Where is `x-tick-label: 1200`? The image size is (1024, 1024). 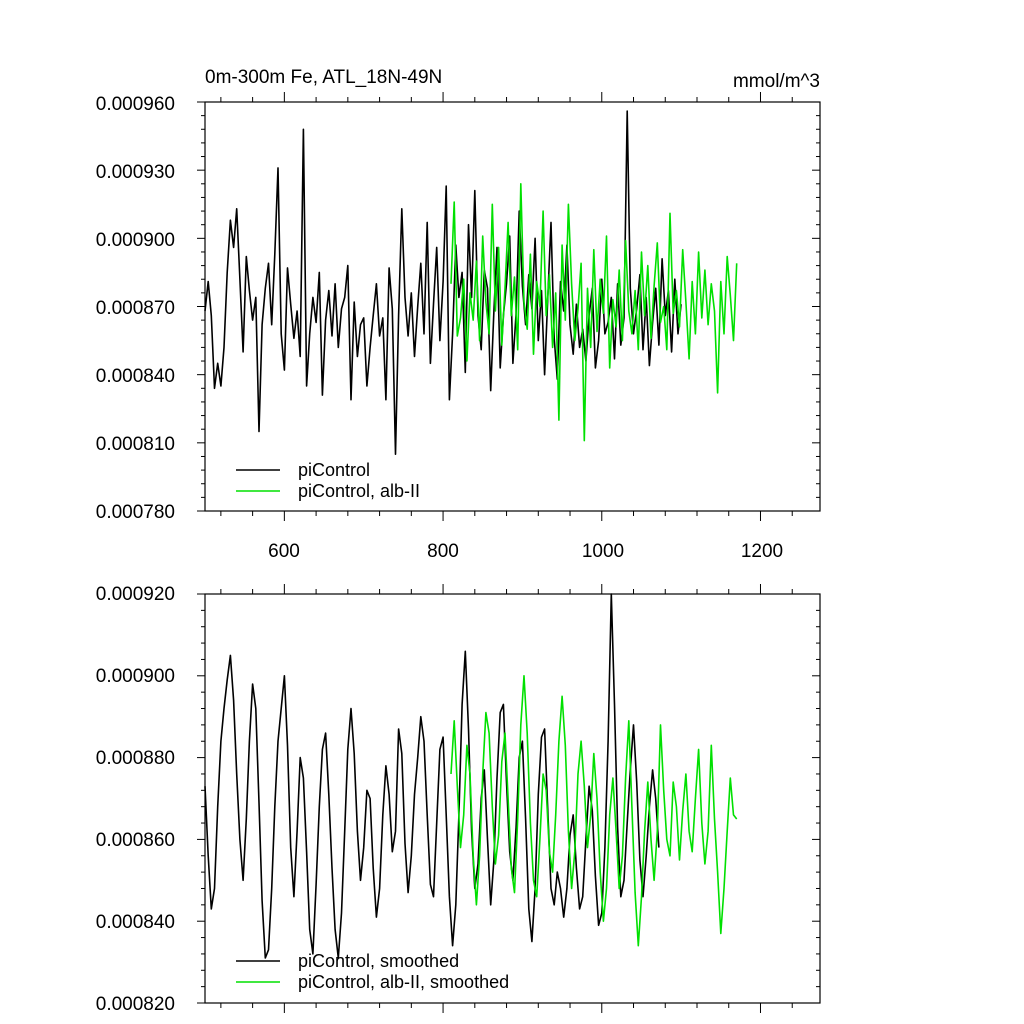
x-tick-label: 1200 is located at coordinates (762, 551).